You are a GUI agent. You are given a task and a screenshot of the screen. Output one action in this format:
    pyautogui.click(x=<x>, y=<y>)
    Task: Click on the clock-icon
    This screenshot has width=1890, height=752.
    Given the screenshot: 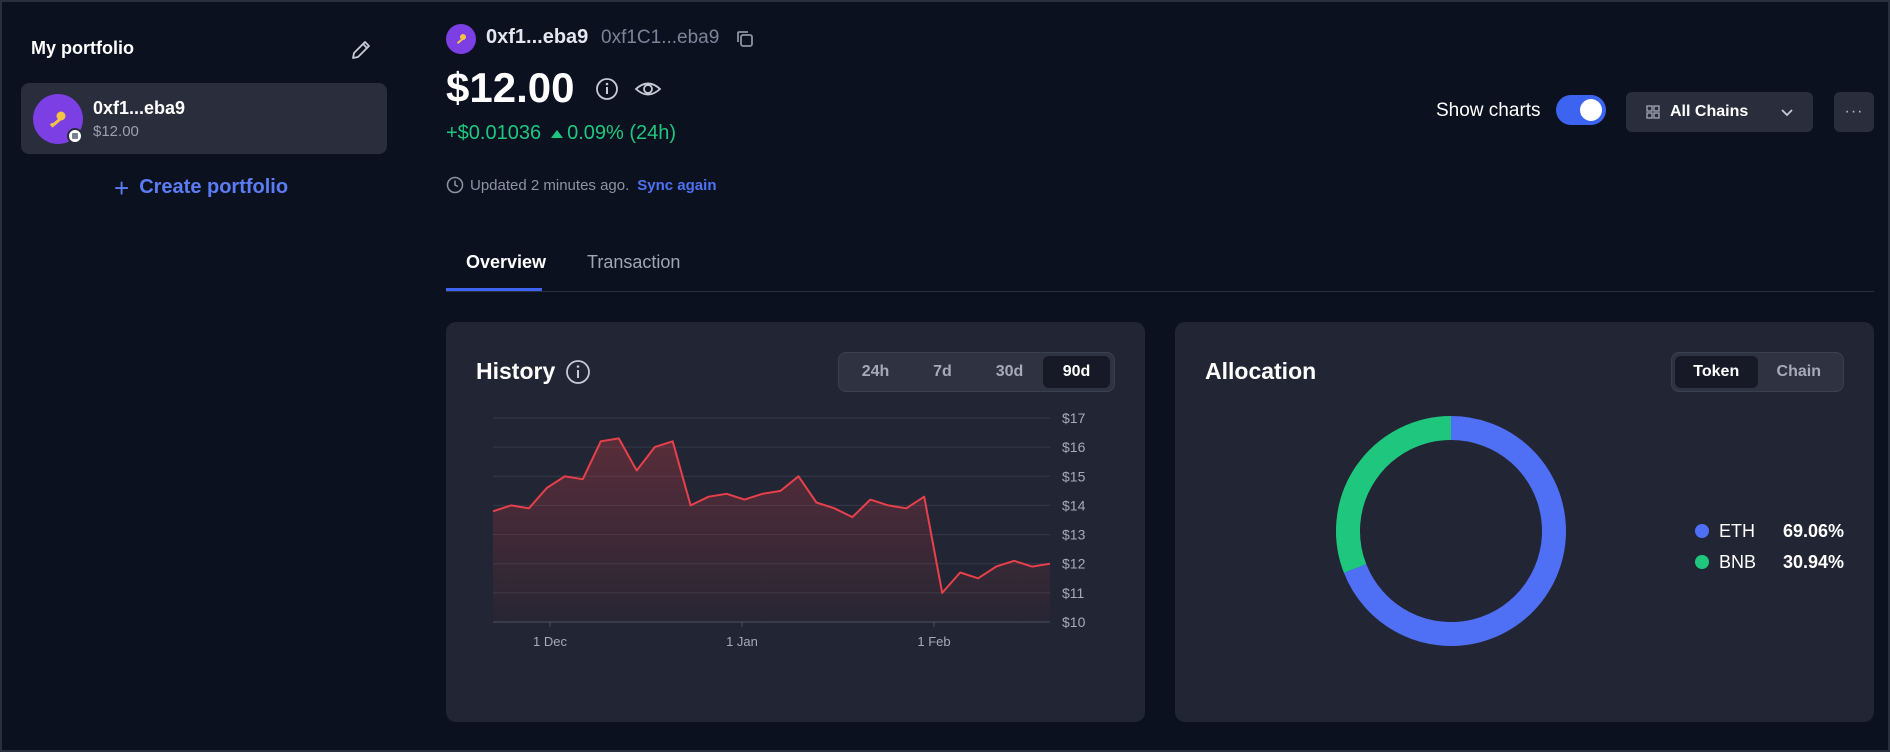 What is the action you would take?
    pyautogui.click(x=455, y=185)
    